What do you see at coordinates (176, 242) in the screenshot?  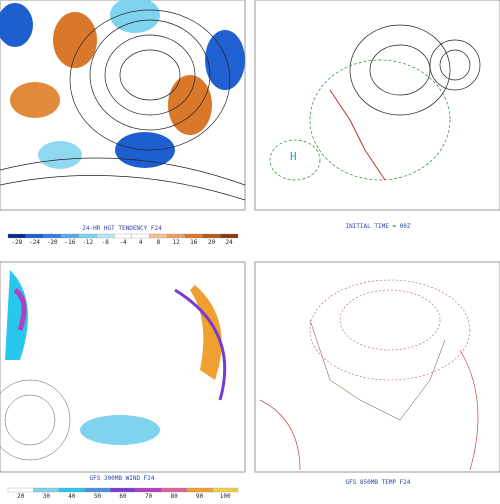 I see `colorbar-label: 12` at bounding box center [176, 242].